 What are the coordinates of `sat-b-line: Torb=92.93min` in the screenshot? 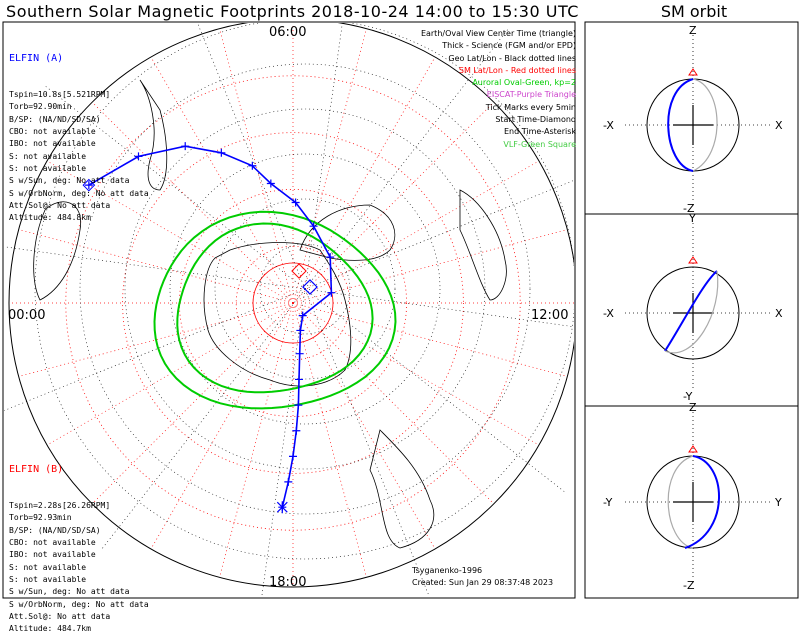 It's located at (40, 518).